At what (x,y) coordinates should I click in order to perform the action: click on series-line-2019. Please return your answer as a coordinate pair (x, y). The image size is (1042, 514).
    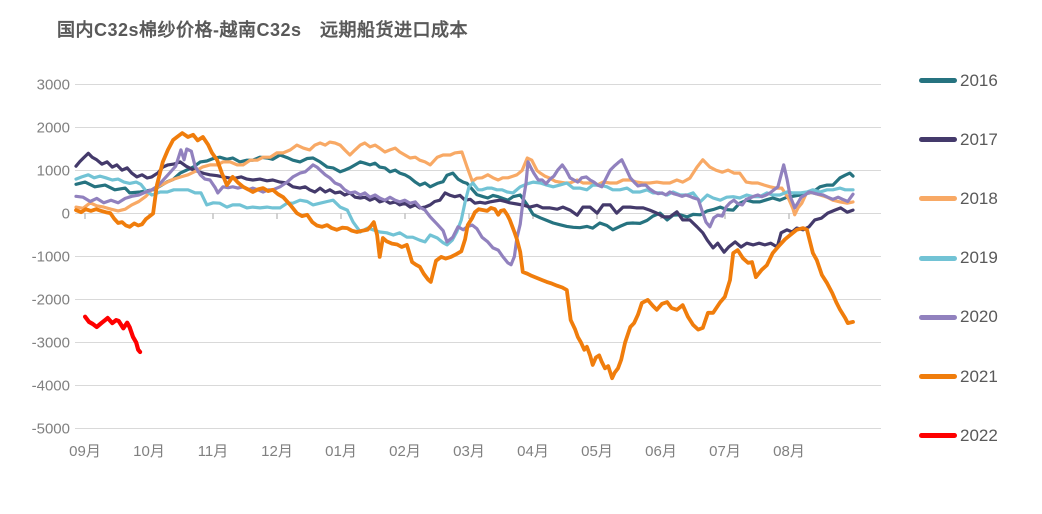
    Looking at the image, I should click on (464, 210).